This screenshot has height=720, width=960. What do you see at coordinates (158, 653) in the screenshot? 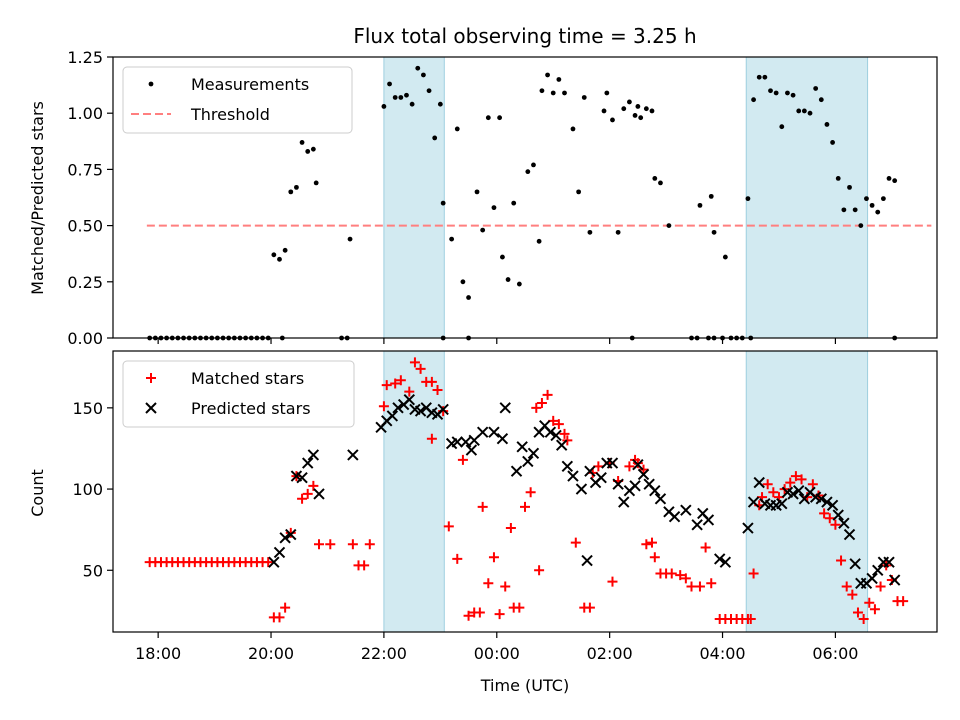
I see `x-tick-label: 18:00` at bounding box center [158, 653].